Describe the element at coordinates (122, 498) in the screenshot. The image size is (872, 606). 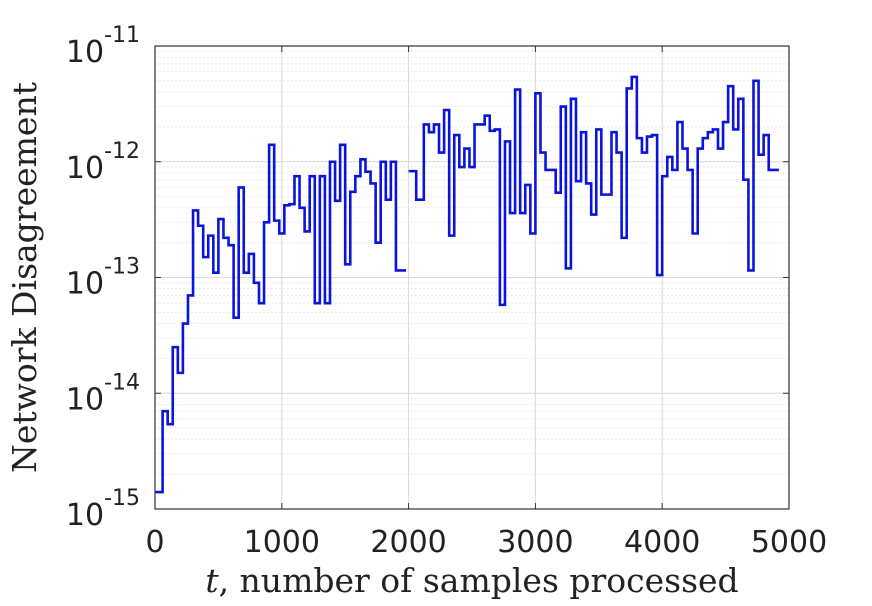
I see `y-tick-label-exponent: -15` at that location.